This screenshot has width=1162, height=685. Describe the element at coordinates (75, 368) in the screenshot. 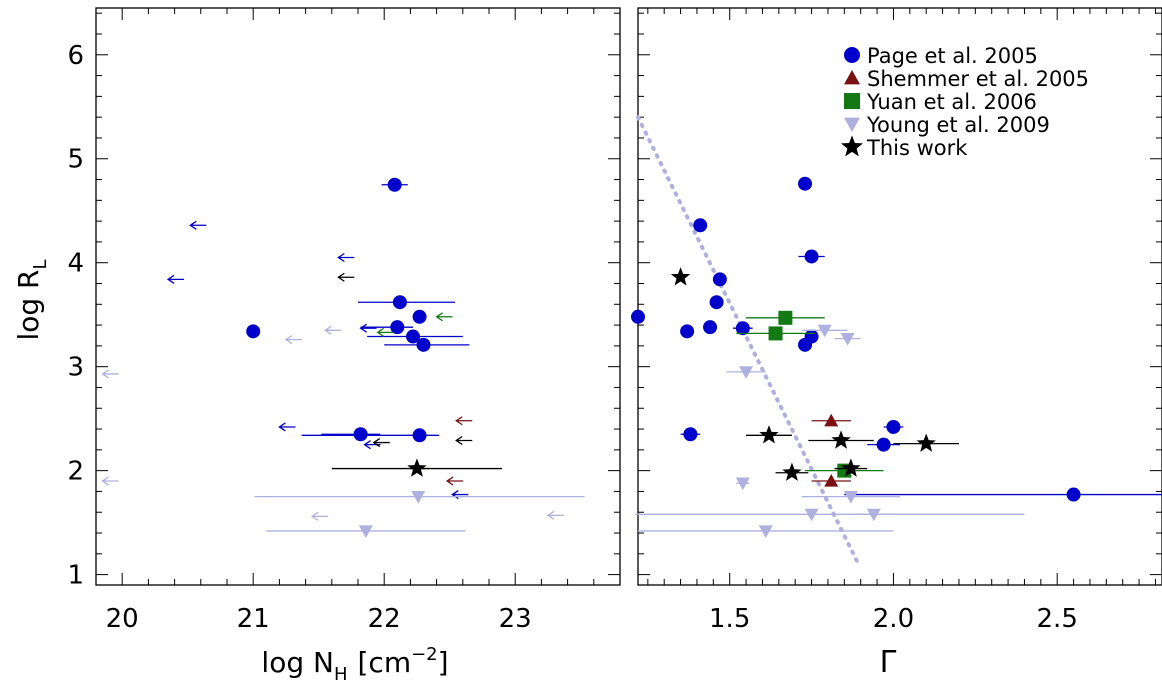

I see `y-tick-label: 3` at that location.